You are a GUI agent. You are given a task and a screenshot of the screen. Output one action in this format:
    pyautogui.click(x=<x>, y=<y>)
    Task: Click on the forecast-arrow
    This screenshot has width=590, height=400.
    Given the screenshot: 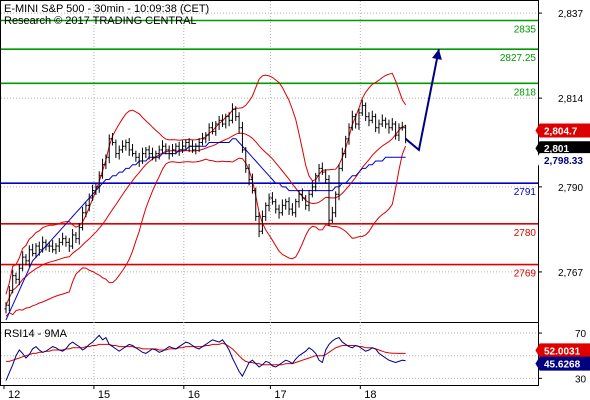 What is the action you would take?
    pyautogui.click(x=423, y=100)
    